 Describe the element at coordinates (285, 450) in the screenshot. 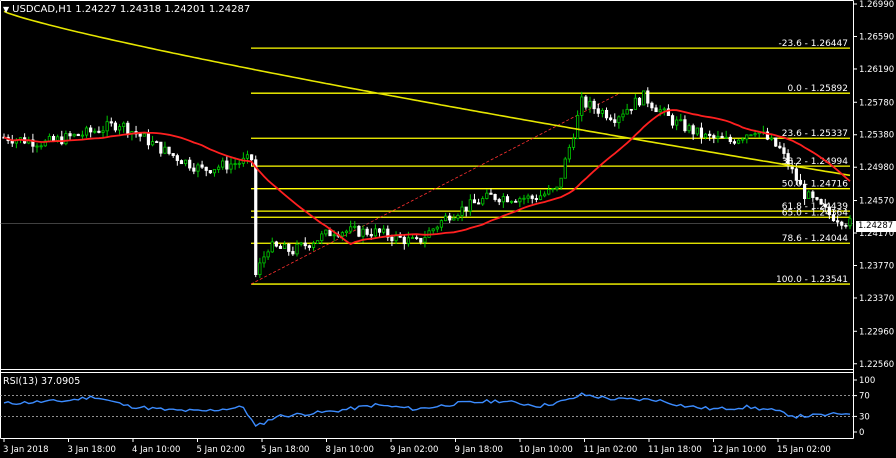

I see `time-tick-label: 5 Jan 18:00` at that location.